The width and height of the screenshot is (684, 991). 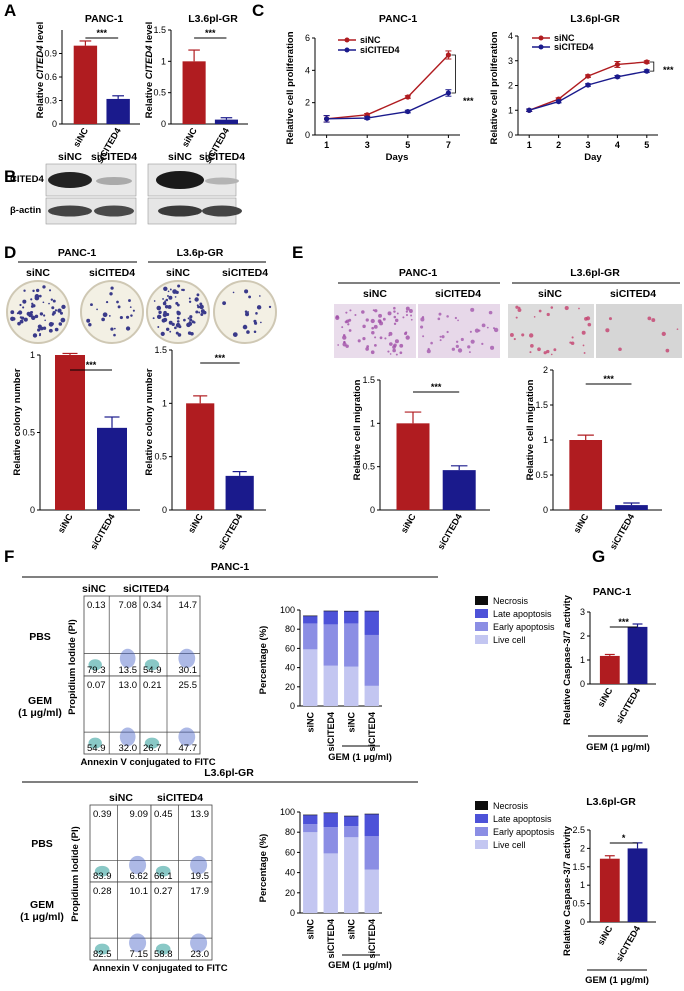 What do you see at coordinates (371, 814) in the screenshot?
I see `segment-necrosis` at bounding box center [371, 814].